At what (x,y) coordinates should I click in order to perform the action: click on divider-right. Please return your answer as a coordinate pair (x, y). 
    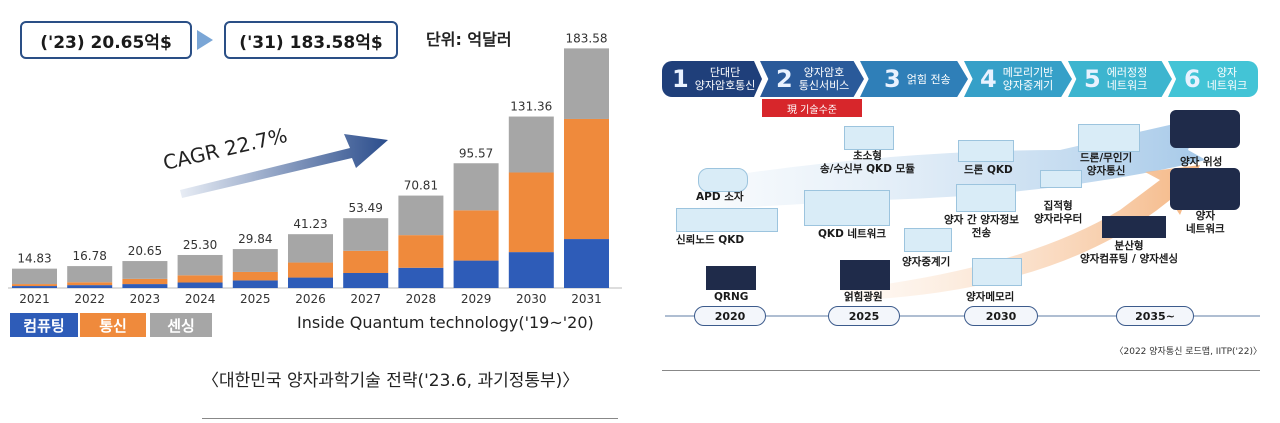
    Looking at the image, I should click on (961, 370).